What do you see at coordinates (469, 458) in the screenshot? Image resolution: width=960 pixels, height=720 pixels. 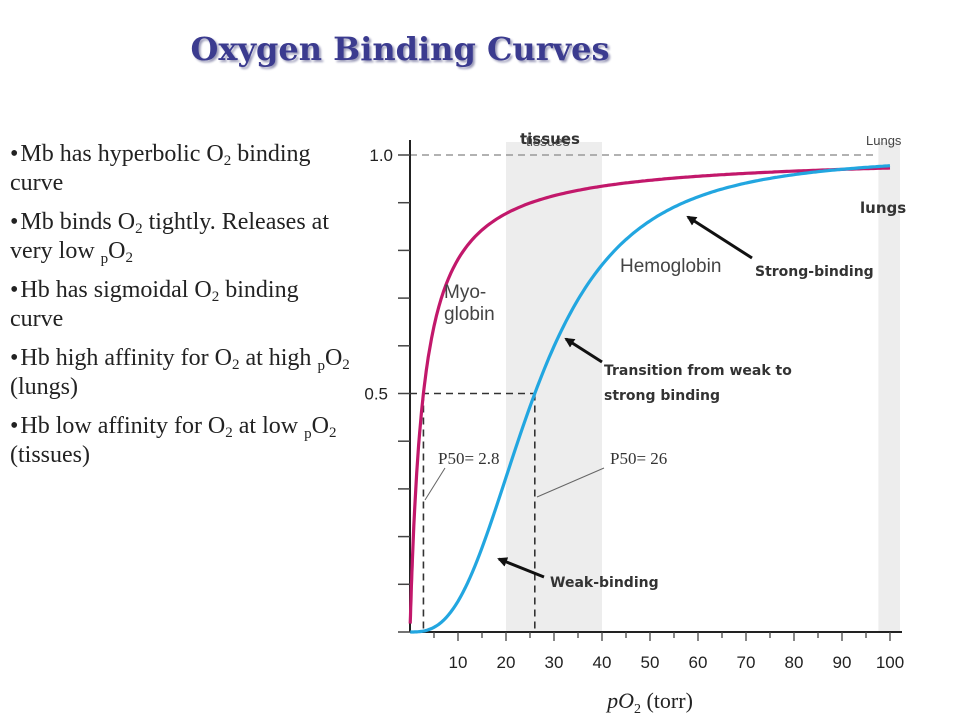 I see `p50-myoglobin-label: P50= 2.8` at bounding box center [469, 458].